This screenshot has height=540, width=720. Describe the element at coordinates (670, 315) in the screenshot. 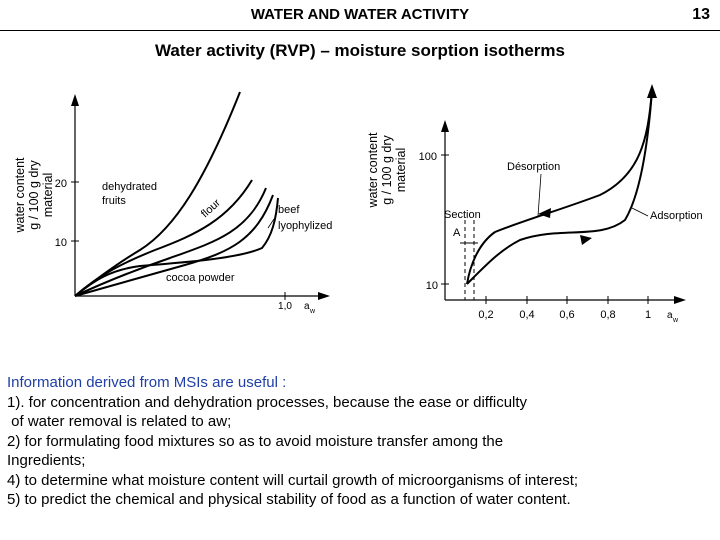

I see `right-x-label: a` at that location.